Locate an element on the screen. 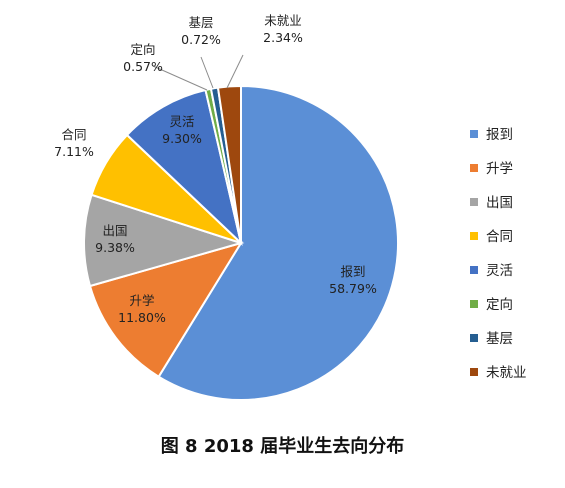  legend-label-4: 灵活 is located at coordinates (499, 271).